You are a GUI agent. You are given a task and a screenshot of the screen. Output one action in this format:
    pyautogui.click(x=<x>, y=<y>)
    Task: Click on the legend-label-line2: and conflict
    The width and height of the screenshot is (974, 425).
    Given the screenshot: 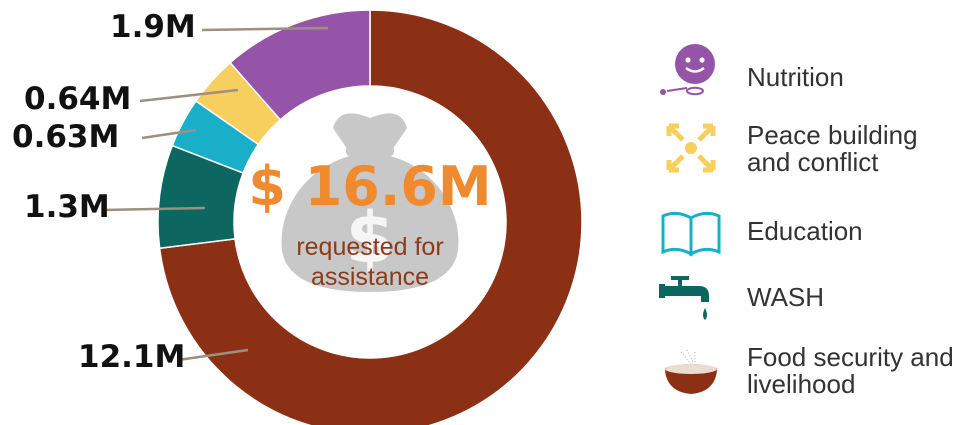 What is the action you would take?
    pyautogui.click(x=813, y=162)
    